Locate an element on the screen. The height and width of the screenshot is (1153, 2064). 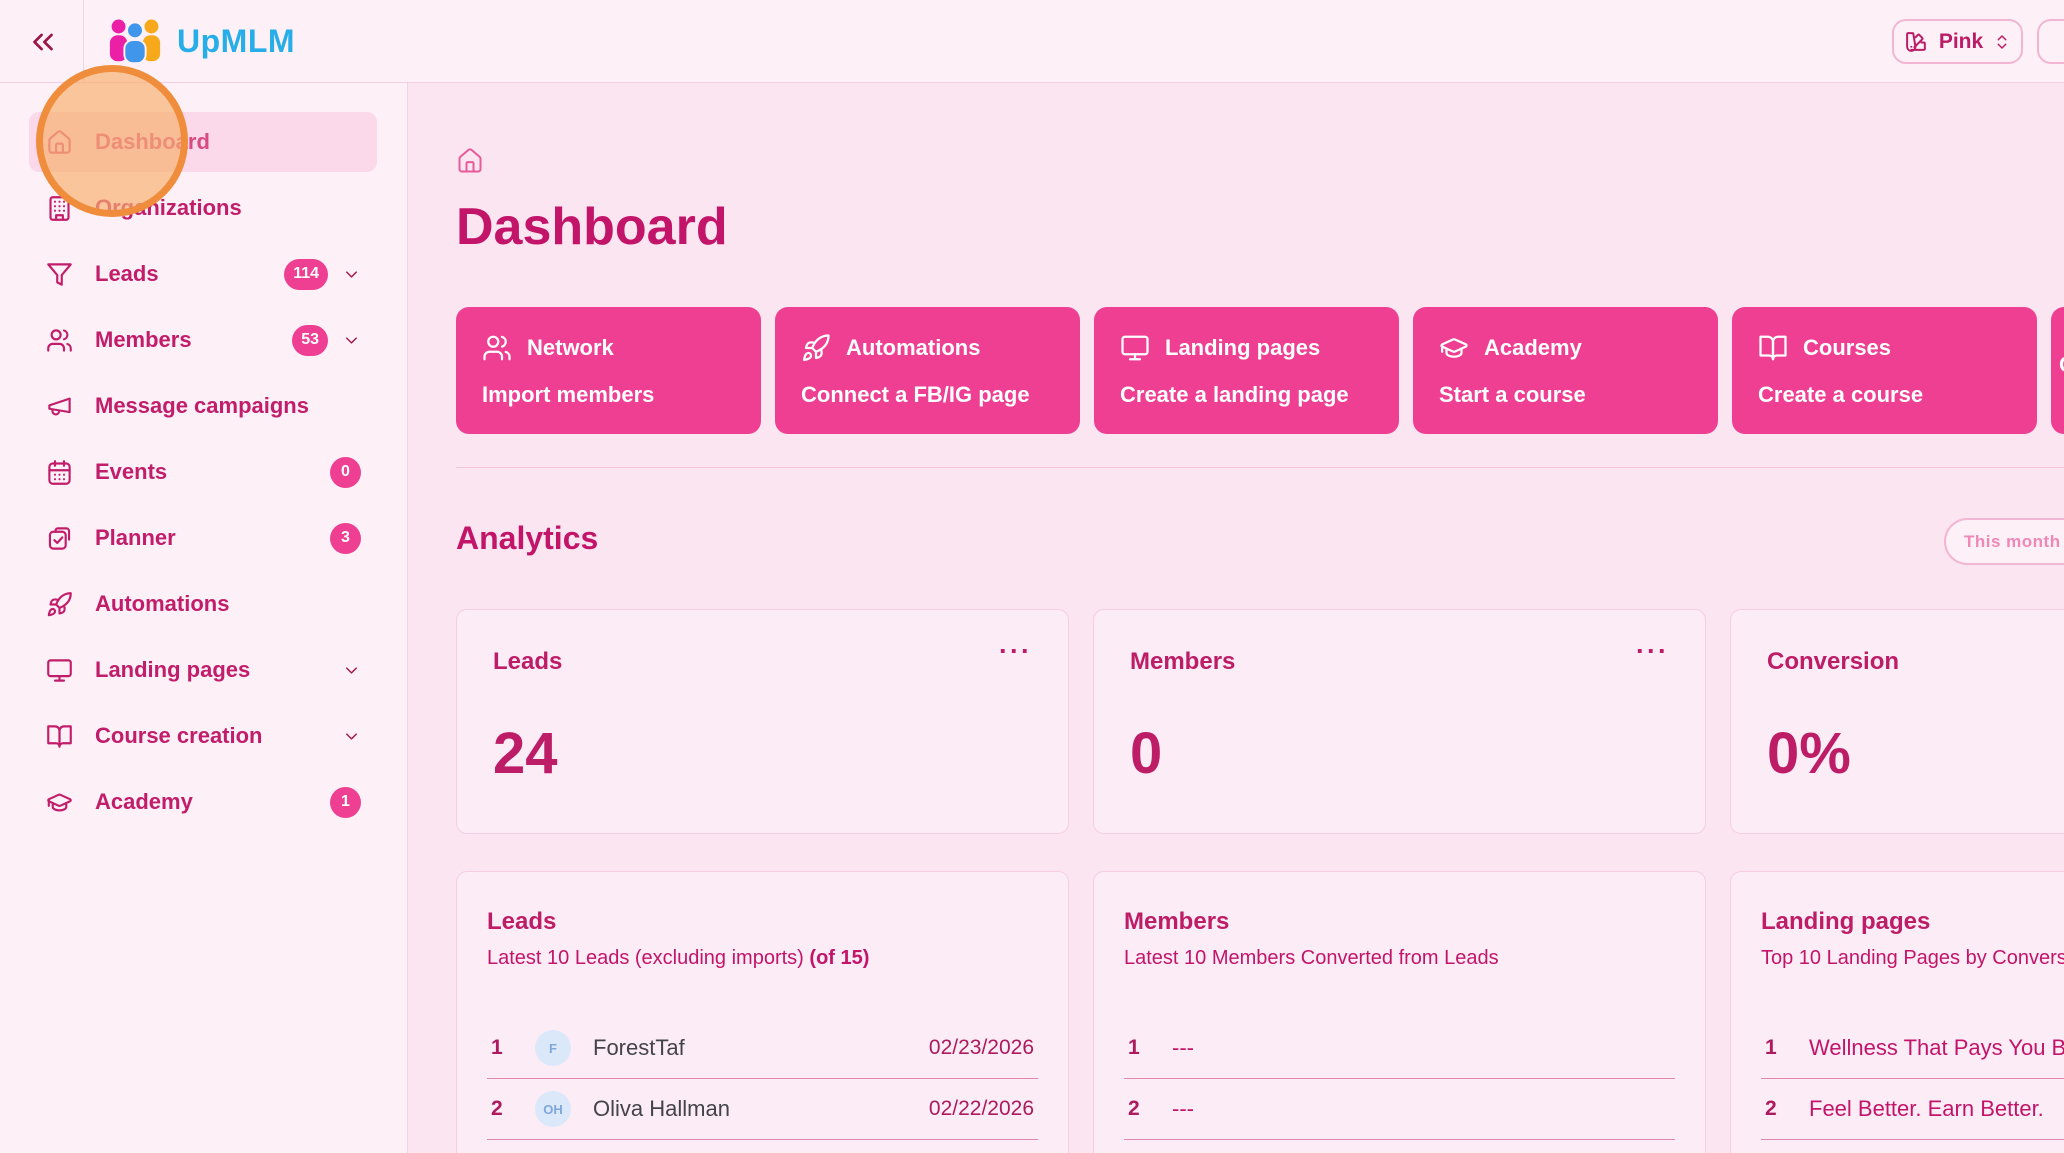
list-row: 2 OH Oliva Hallman 02/22/2026 is located at coordinates (762, 1109).